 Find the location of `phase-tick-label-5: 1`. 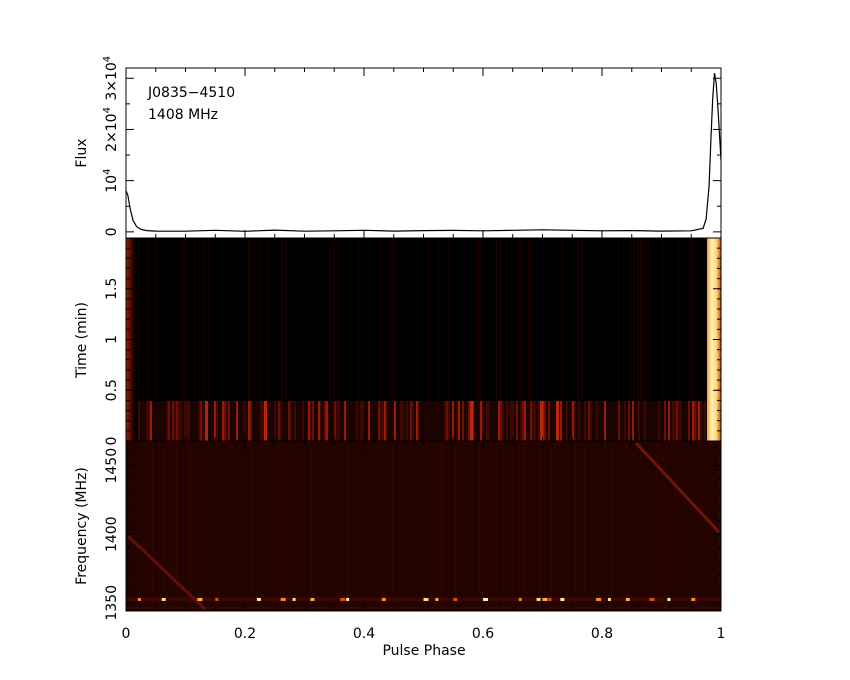

phase-tick-label-5: 1 is located at coordinates (721, 634).